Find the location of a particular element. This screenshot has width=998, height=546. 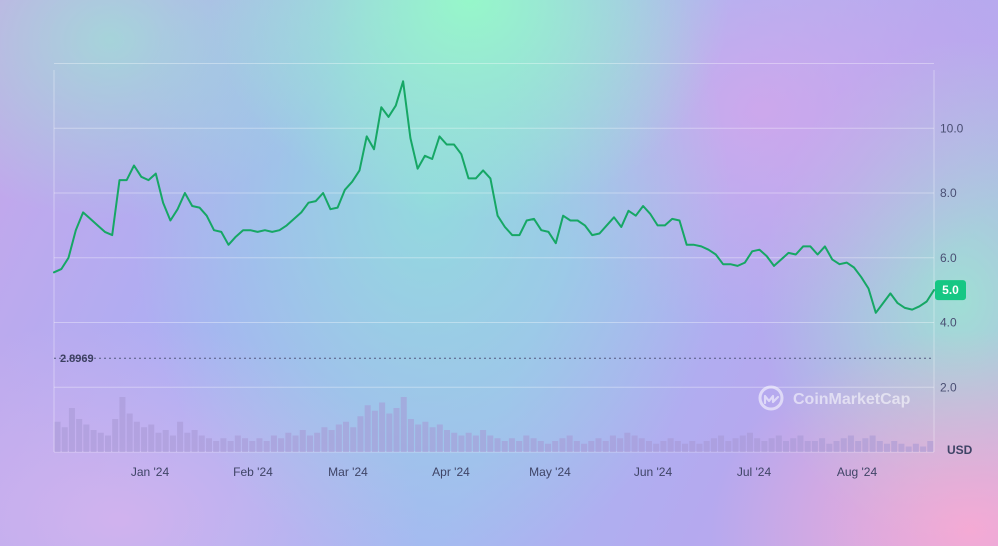

x-tick-label: Mar '24 is located at coordinates (348, 472).